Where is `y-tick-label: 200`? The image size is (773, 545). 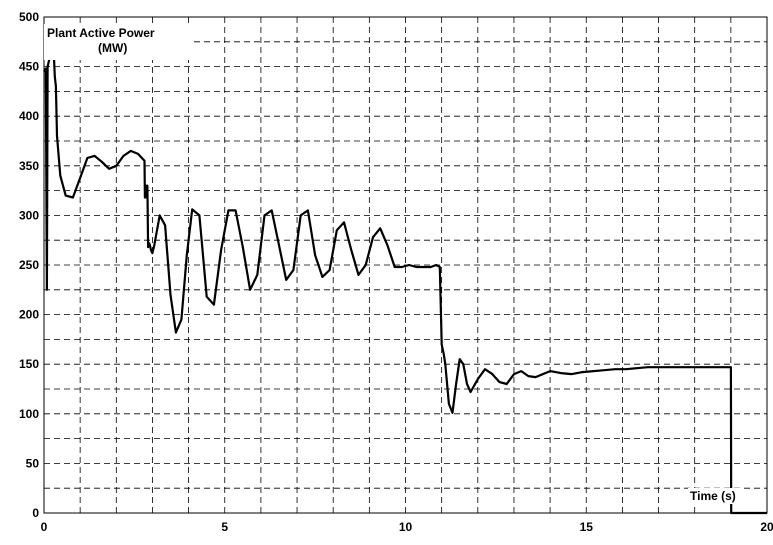 y-tick-label: 200 is located at coordinates (29, 315).